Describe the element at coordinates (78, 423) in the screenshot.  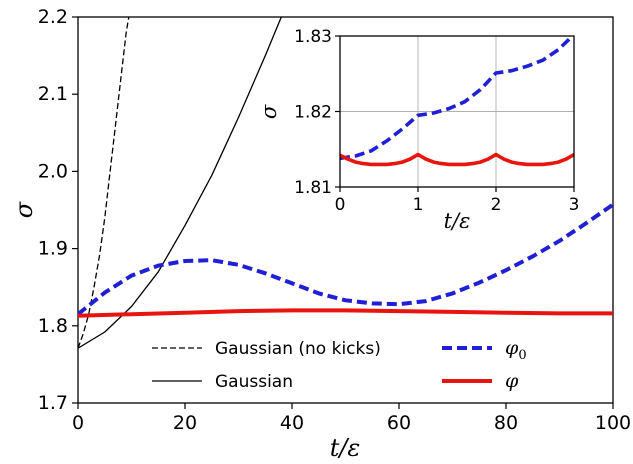
I see `main-x-tick-label: 0` at that location.